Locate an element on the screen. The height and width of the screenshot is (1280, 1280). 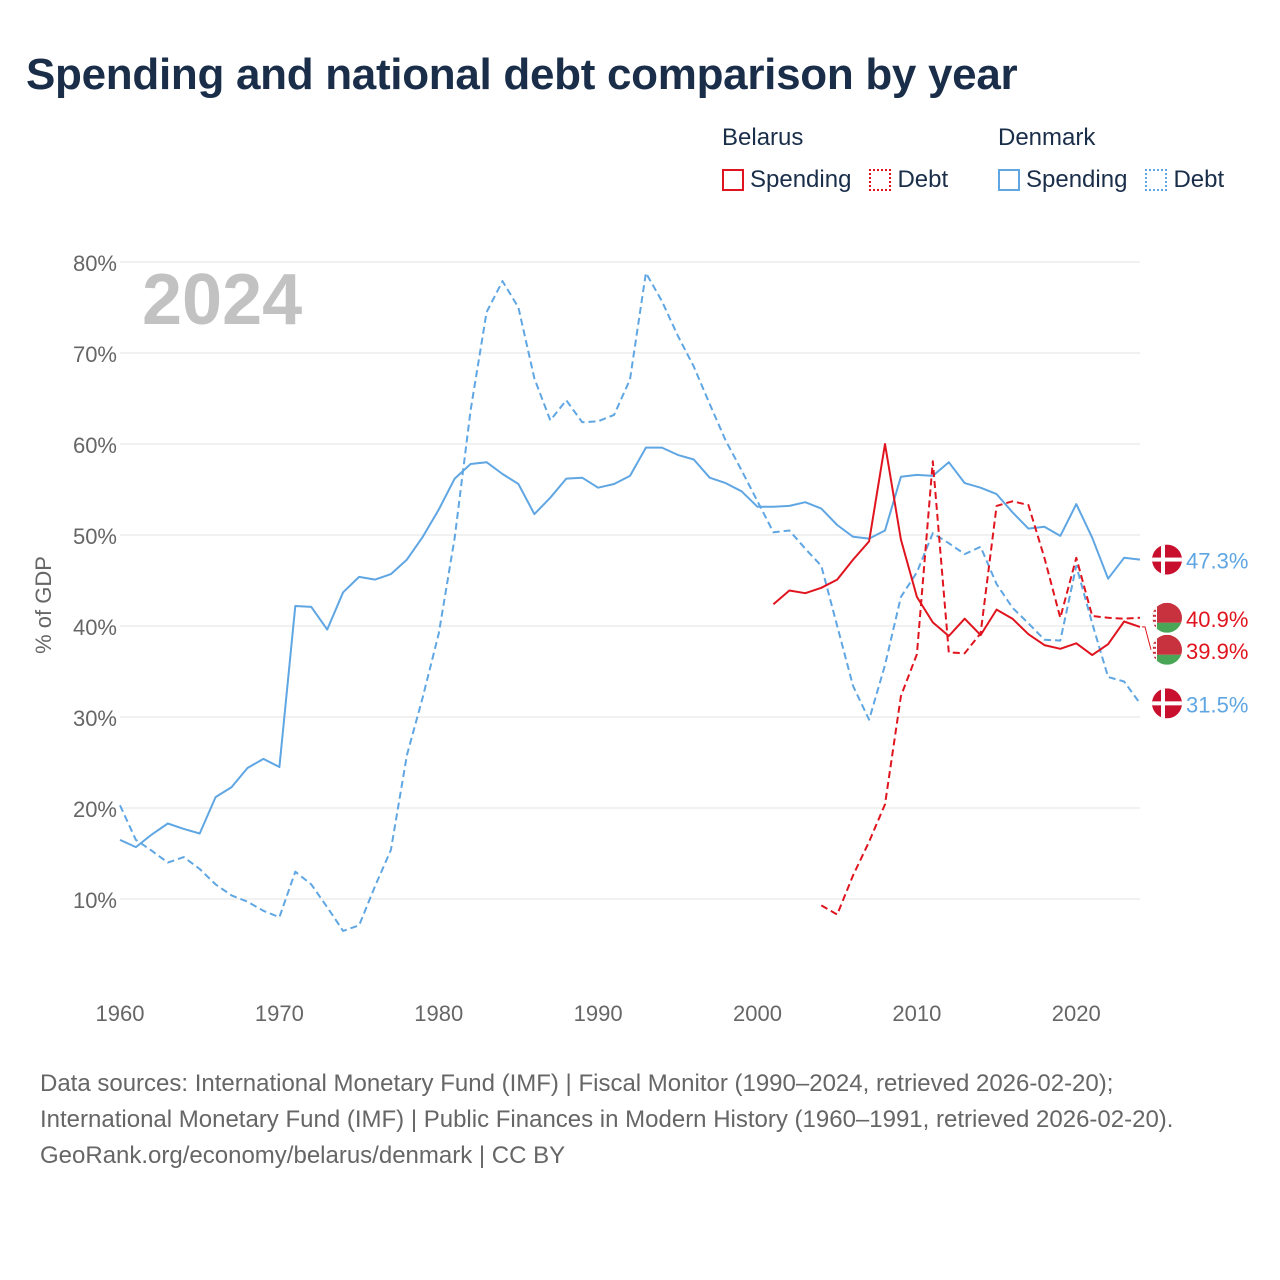
legend-denmark-spending: Spending is located at coordinates (1062, 180).